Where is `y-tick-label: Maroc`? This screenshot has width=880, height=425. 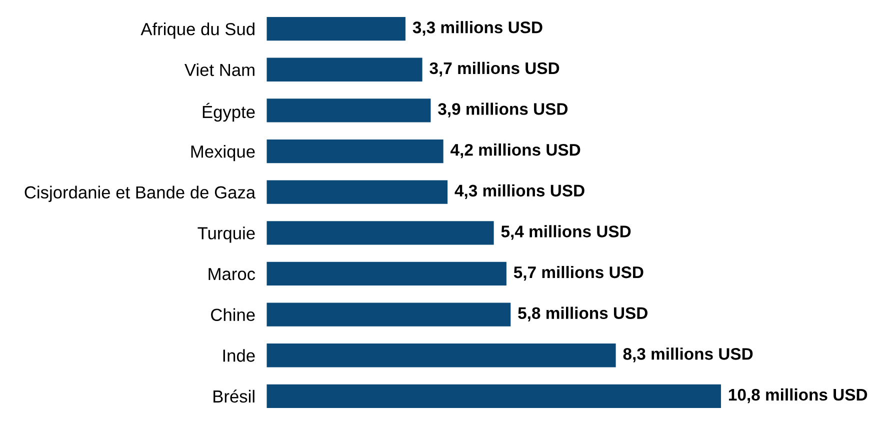 y-tick-label: Maroc is located at coordinates (232, 274).